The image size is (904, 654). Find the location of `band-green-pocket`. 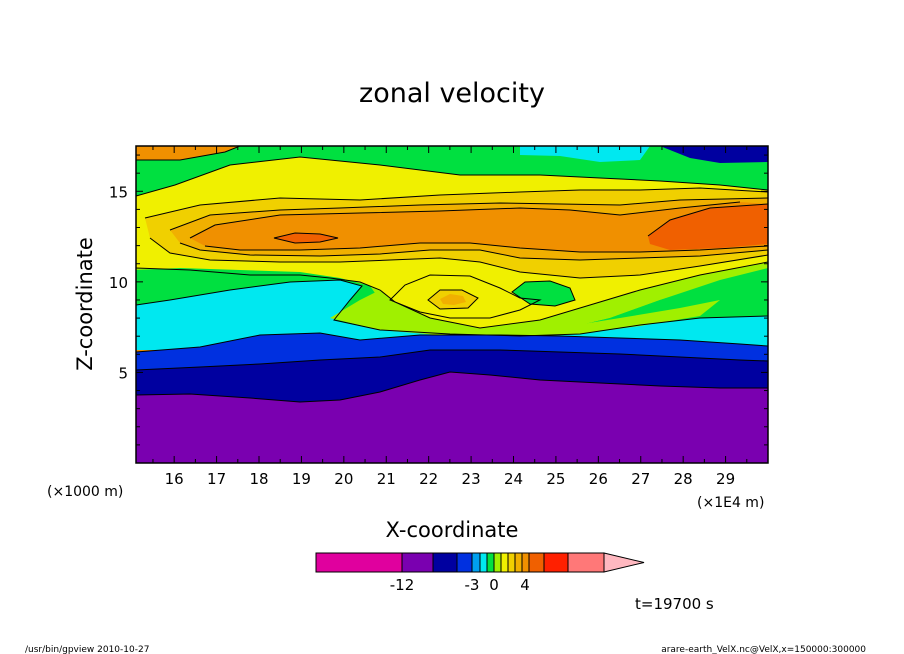

band-green-pocket is located at coordinates (543, 293).